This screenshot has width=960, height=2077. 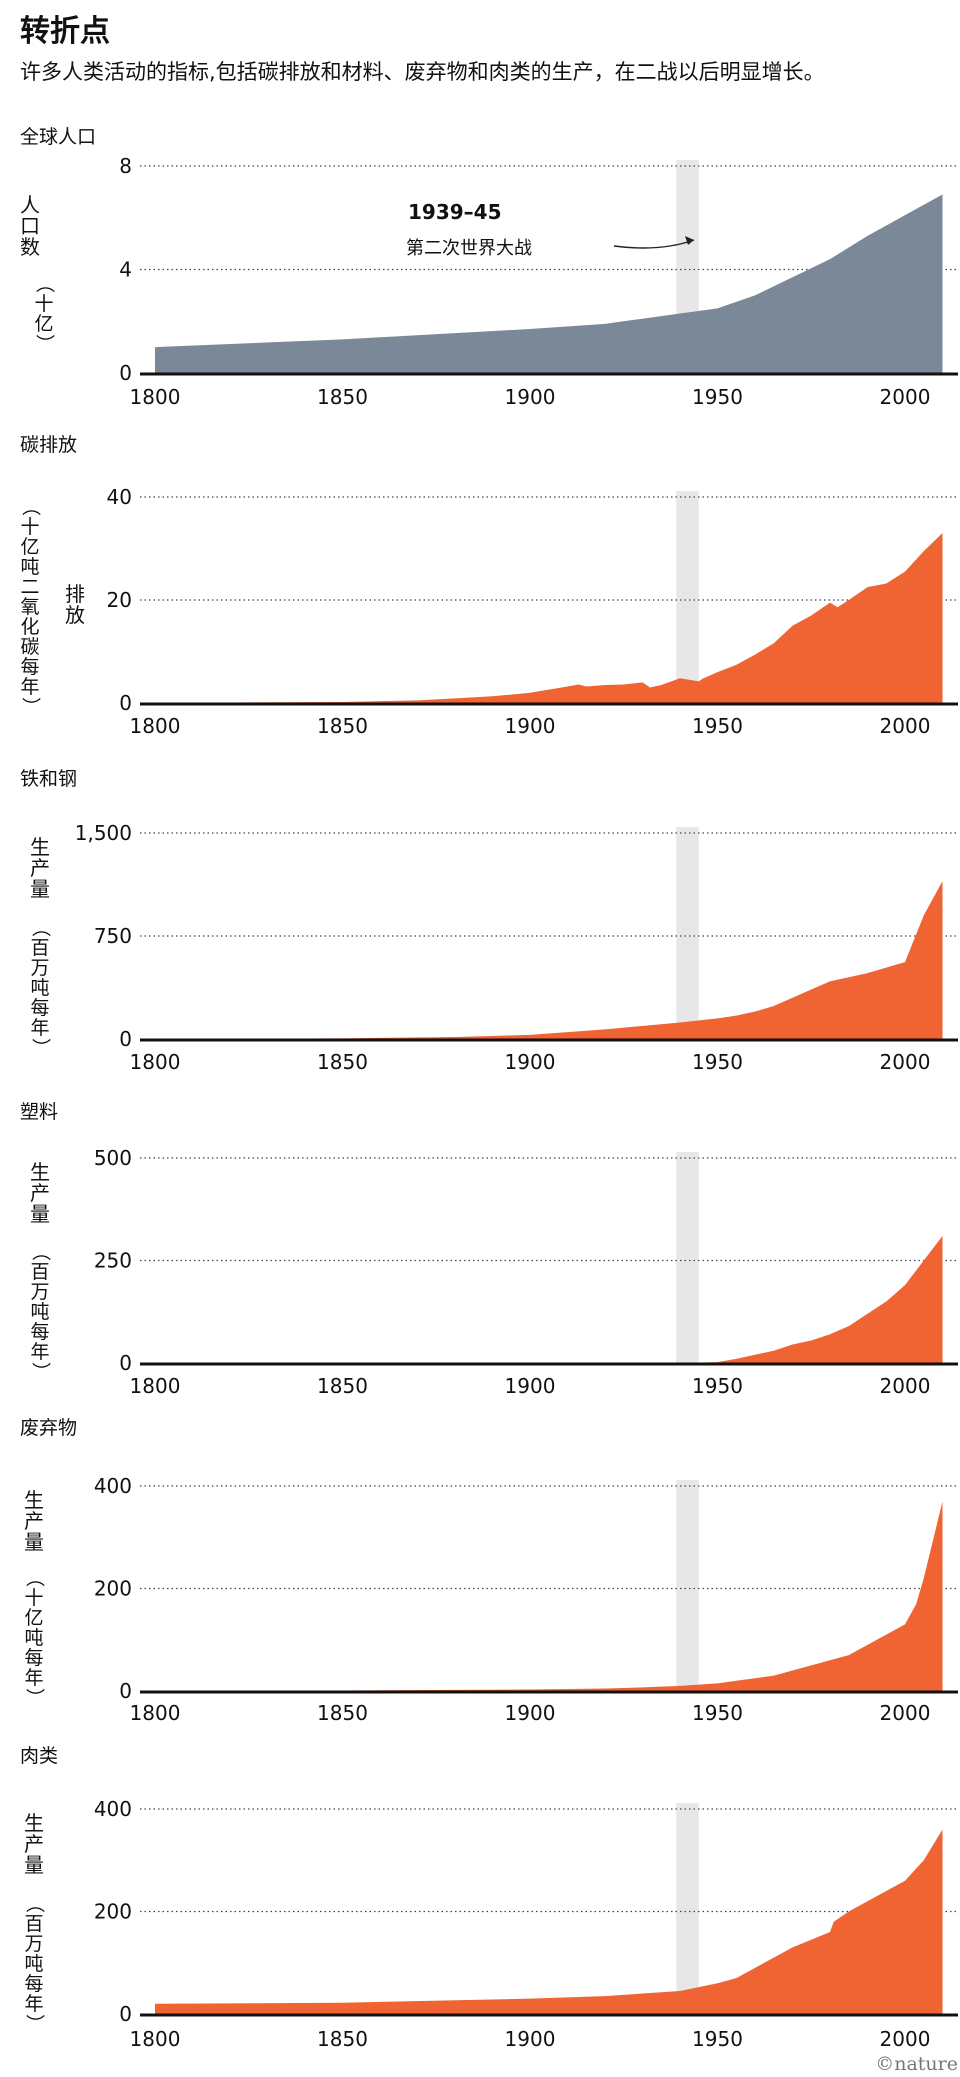 I want to click on y-tick-label: 40, so click(x=119, y=497).